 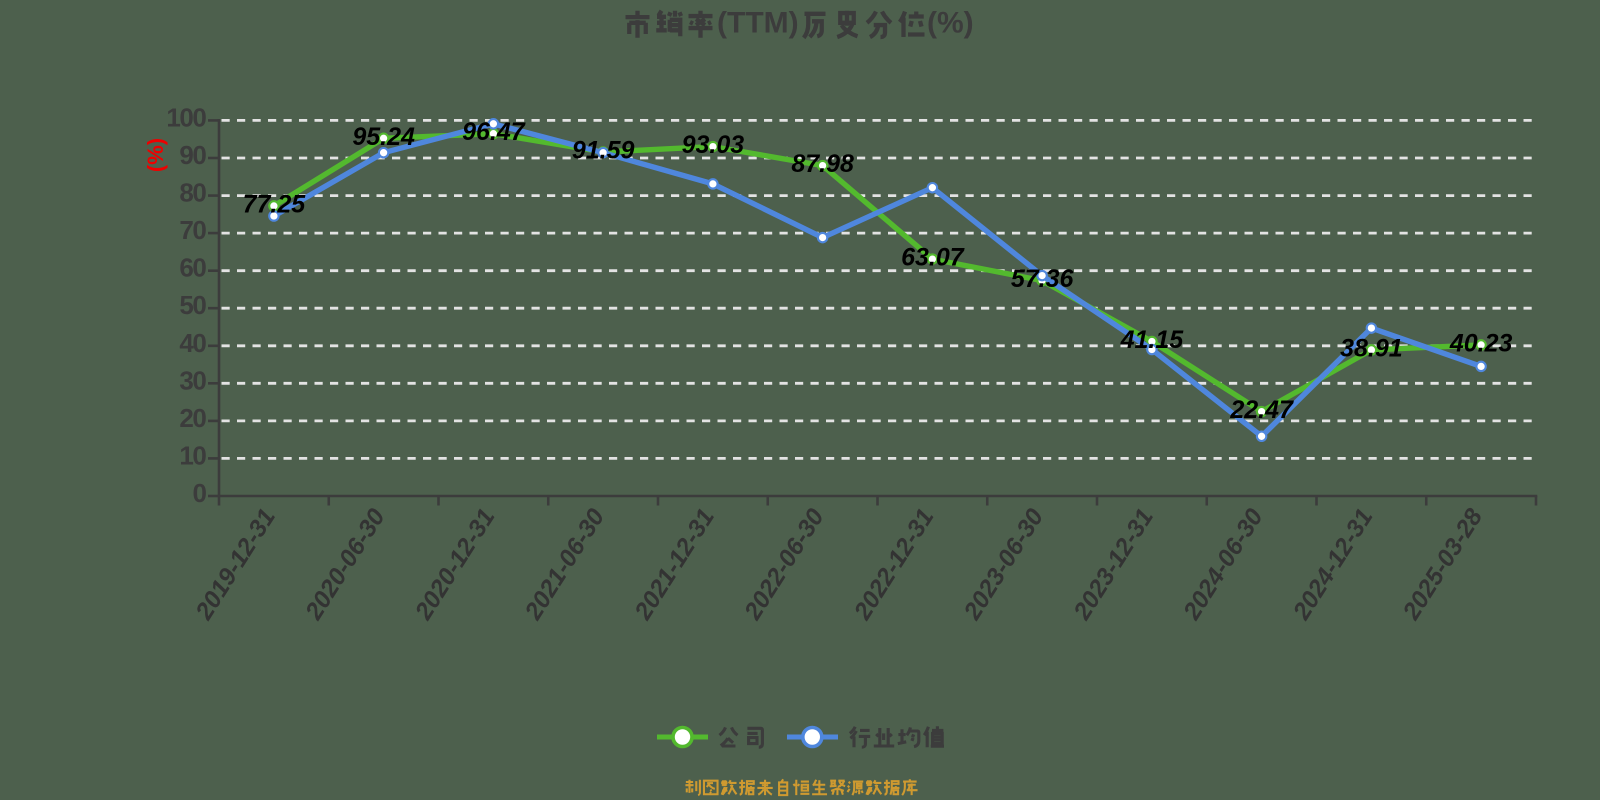 I want to click on svg-text: 0, so click(x=199, y=493).